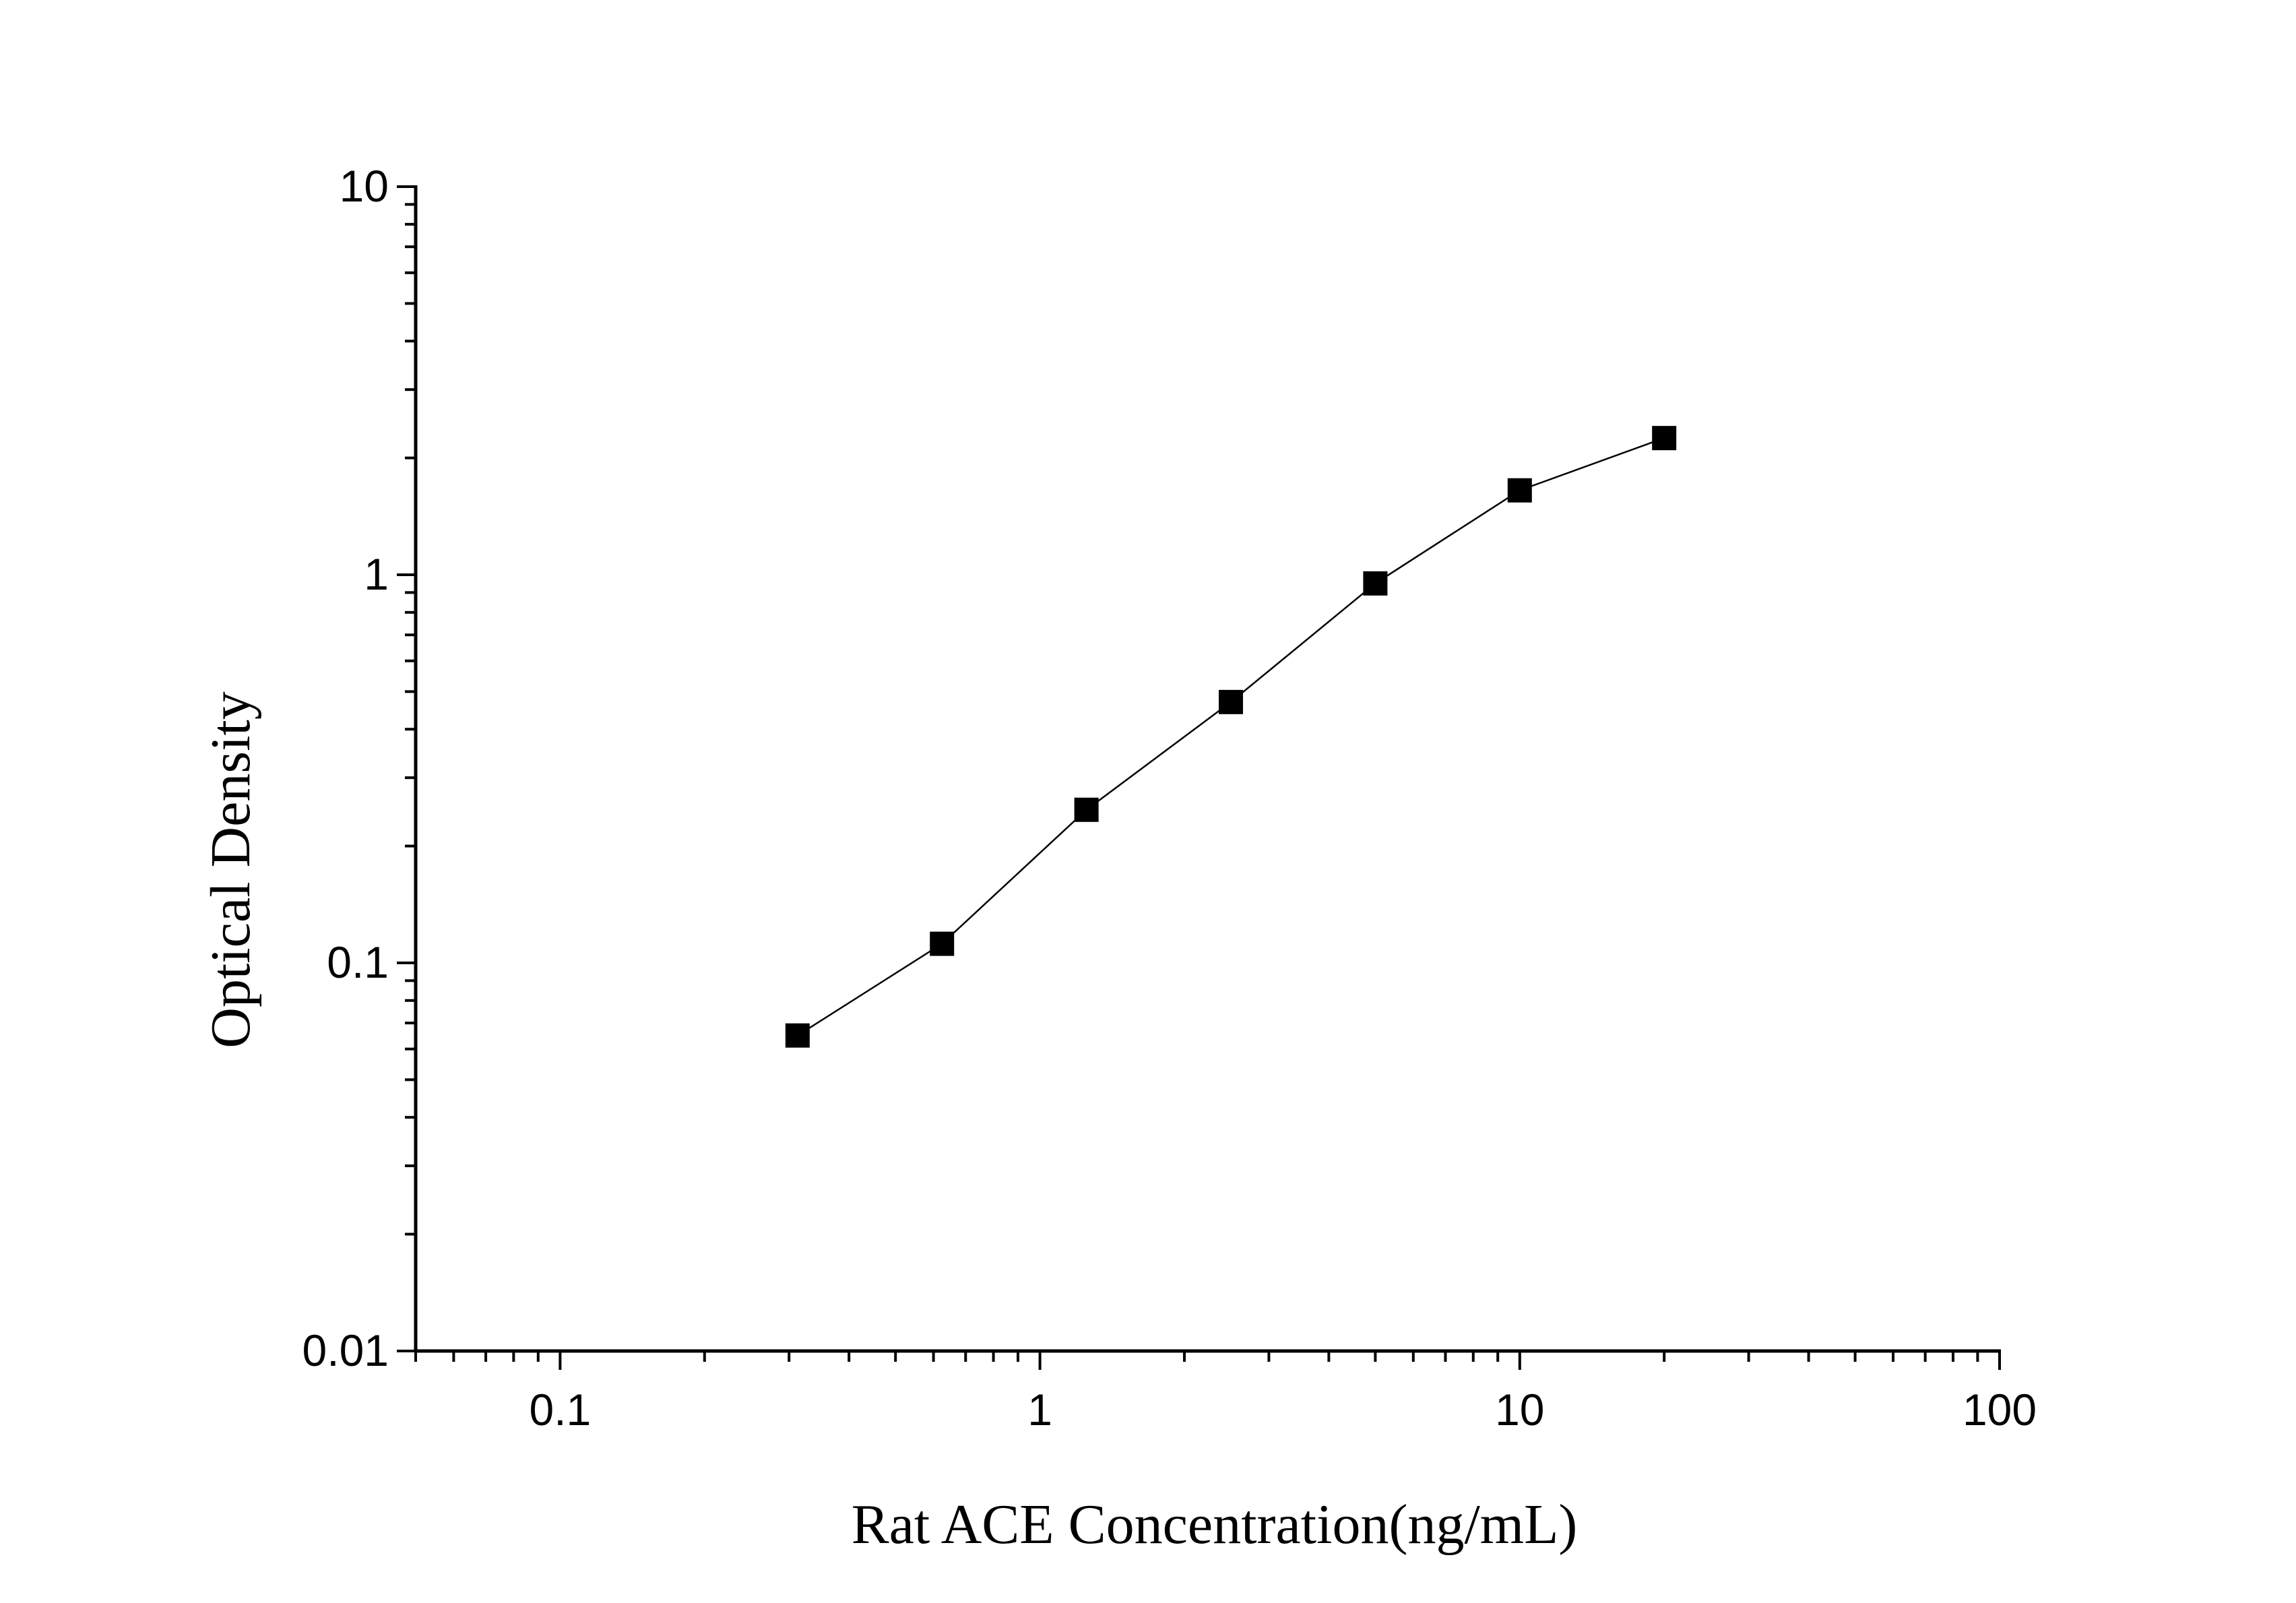  What do you see at coordinates (364, 186) in the screenshot?
I see `y-tick-label: 10` at bounding box center [364, 186].